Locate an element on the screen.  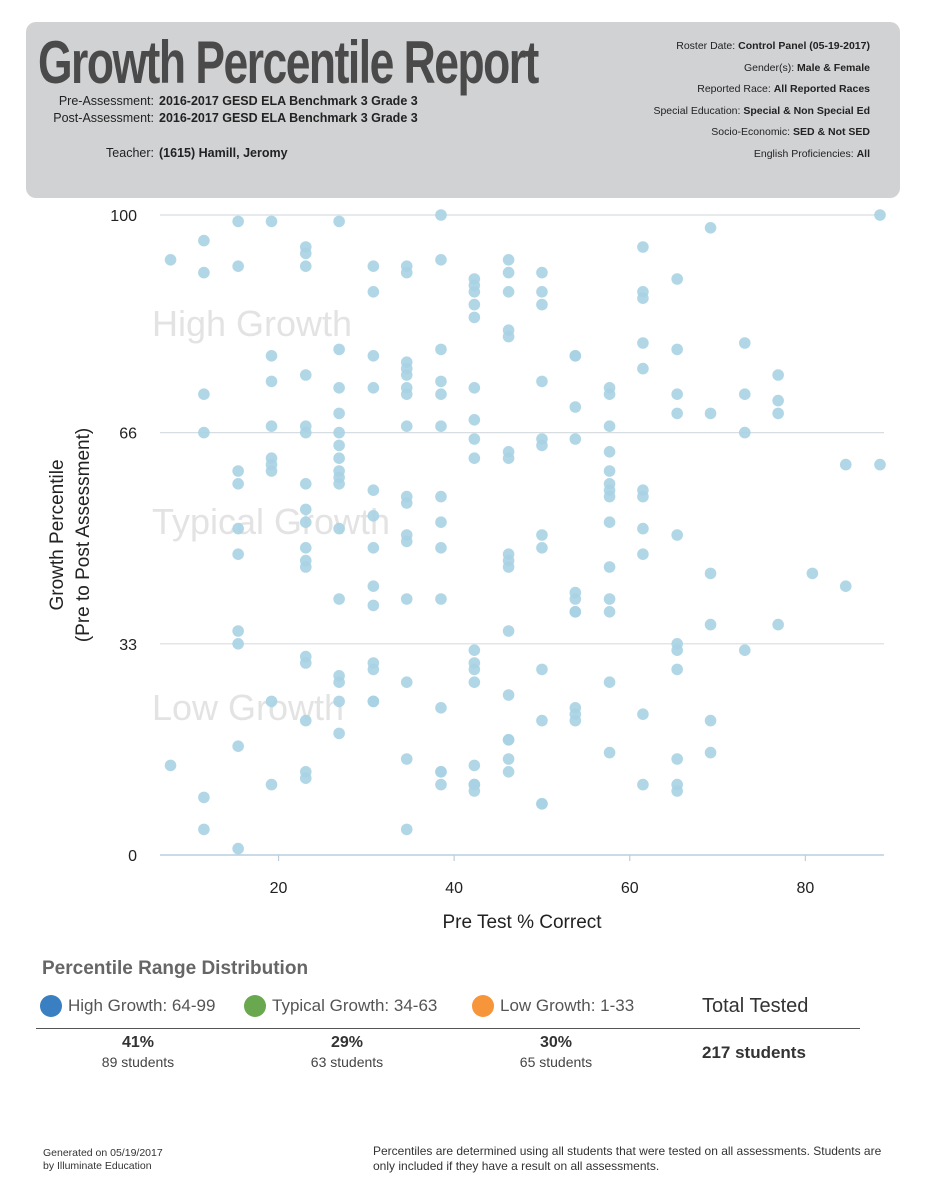
teacher-row: Teacher: (1615) Hamill, Jeromy is located at coordinates (157, 153).